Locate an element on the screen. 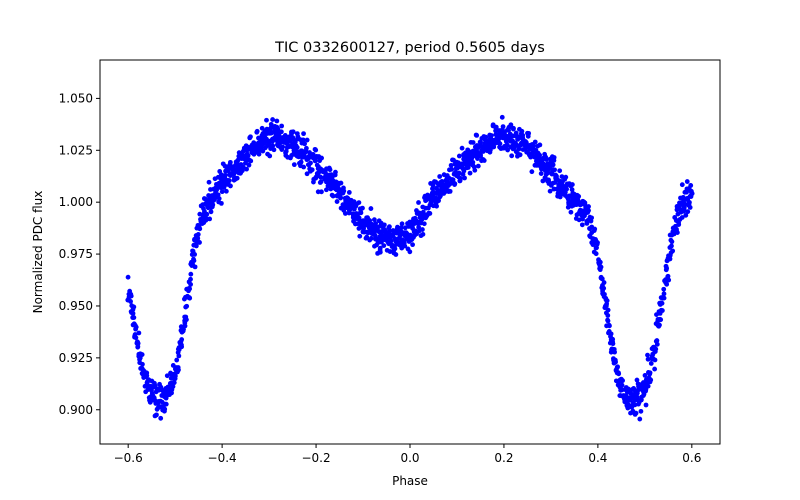 This screenshot has height=500, width=800. y-tick-label: 0.975 is located at coordinates (76, 254).